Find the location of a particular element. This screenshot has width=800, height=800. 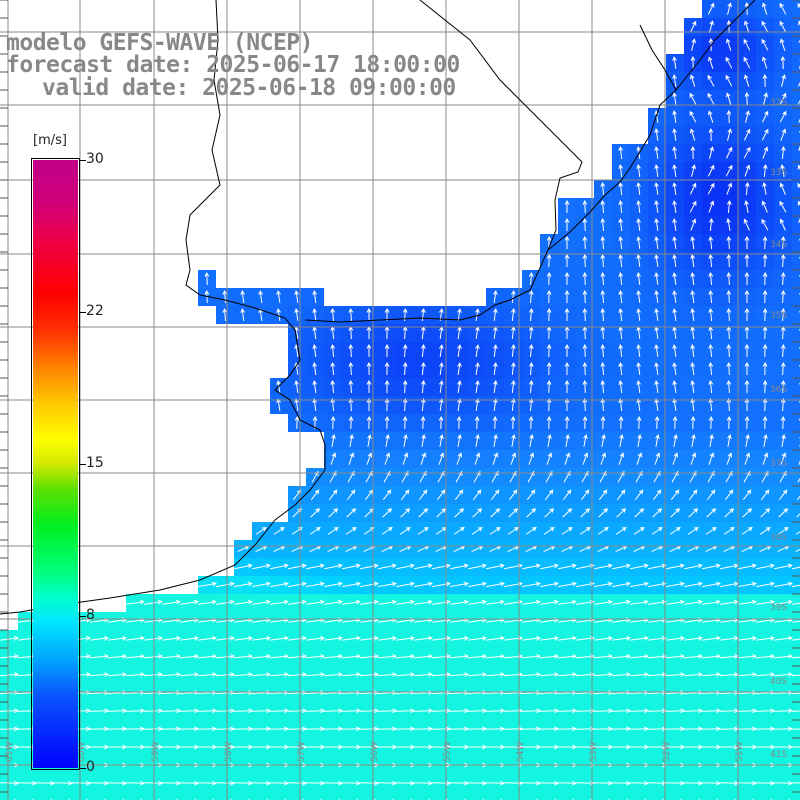

latitude-label: 38S is located at coordinates (778, 538).